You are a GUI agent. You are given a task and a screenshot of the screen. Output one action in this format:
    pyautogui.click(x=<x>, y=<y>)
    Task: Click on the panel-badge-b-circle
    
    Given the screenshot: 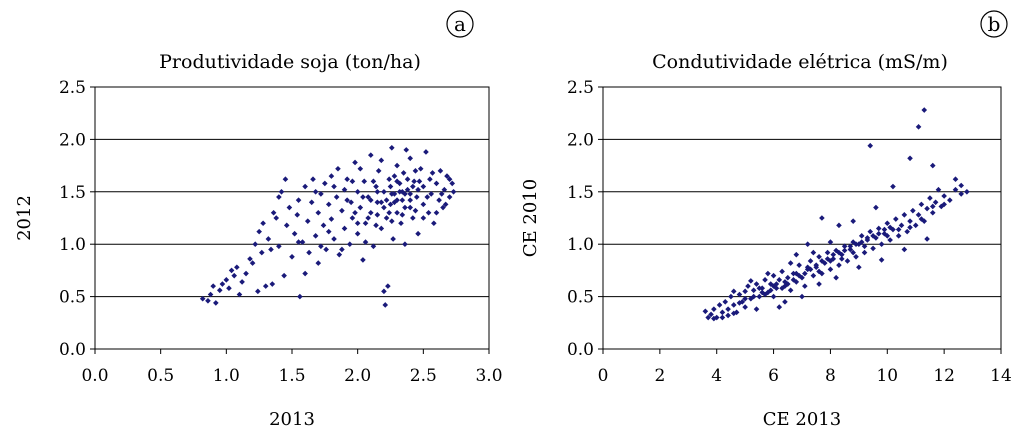 What is the action you would take?
    pyautogui.click(x=994, y=24)
    